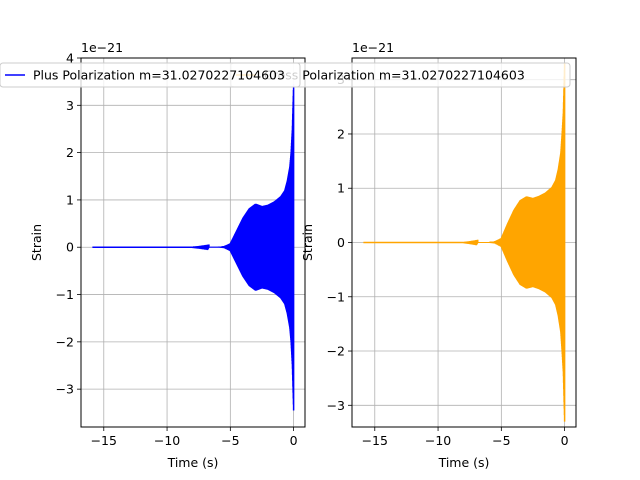 Image resolution: width=640 pixels, height=480 pixels. Describe the element at coordinates (159, 75) in the screenshot. I see `legend-entry-label: Plus Polarization m=31.0270227104603` at that location.